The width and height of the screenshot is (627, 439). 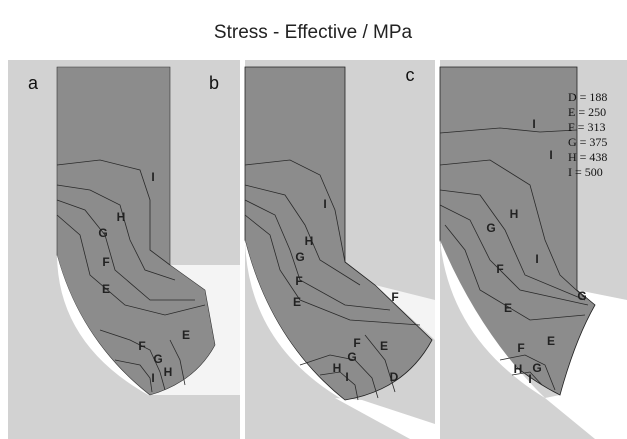 I want to click on legend-entry: E = 250, so click(x=587, y=112).